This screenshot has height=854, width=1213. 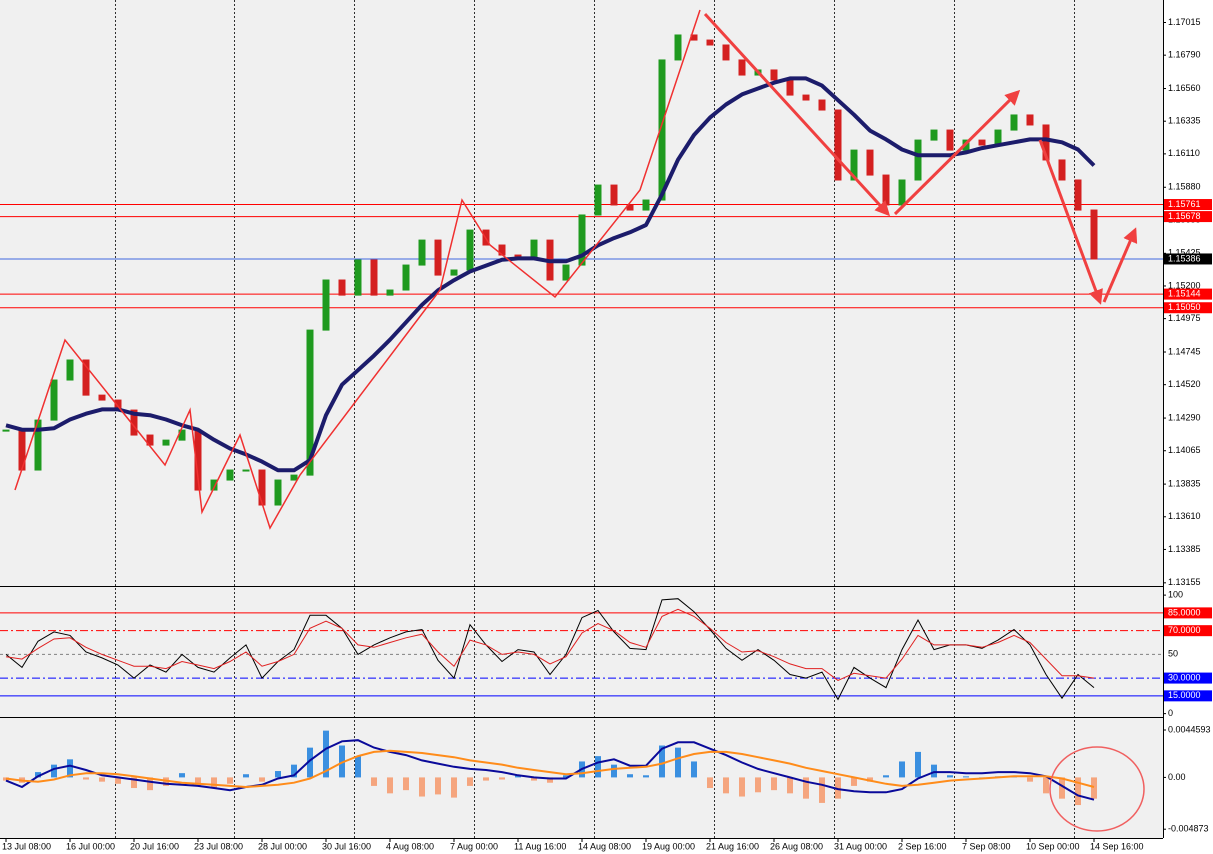 What do you see at coordinates (1184, 258) in the screenshot?
I see `level-label: 1.15386` at bounding box center [1184, 258].